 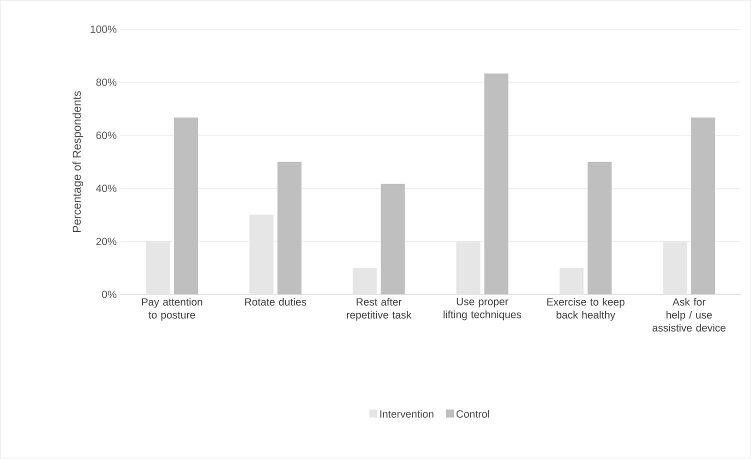 What do you see at coordinates (407, 414) in the screenshot?
I see `legend-label: Intervention` at bounding box center [407, 414].